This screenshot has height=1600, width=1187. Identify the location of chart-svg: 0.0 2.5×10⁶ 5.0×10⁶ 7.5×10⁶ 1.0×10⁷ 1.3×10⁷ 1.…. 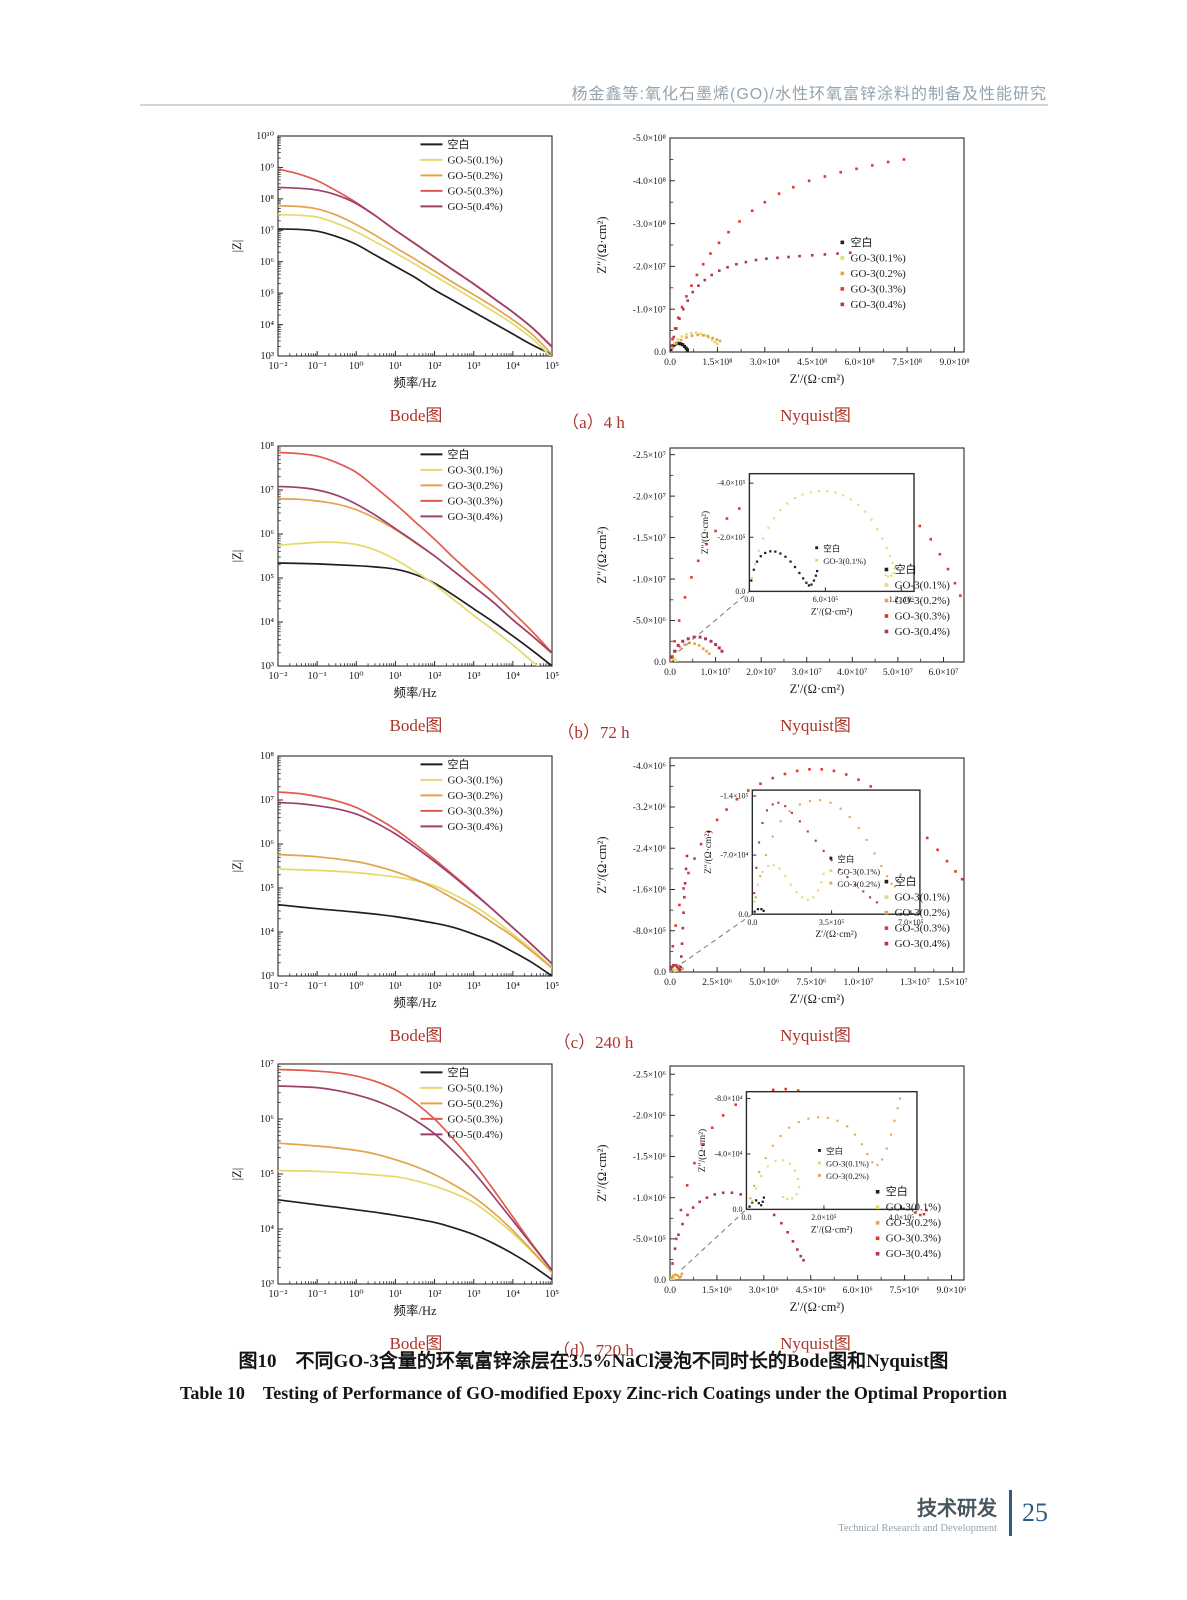
(781, 881).